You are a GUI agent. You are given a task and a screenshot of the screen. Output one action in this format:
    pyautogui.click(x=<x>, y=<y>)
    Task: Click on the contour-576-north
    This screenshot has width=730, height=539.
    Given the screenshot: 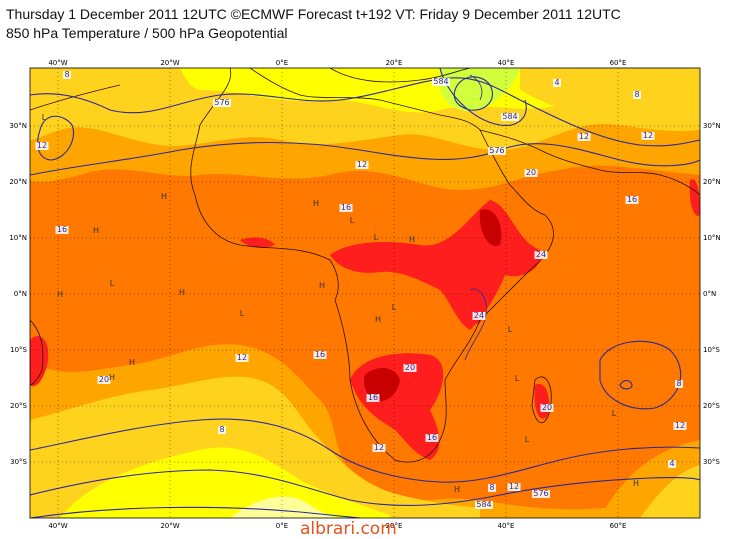 What is the action you would take?
    pyautogui.click(x=365, y=112)
    